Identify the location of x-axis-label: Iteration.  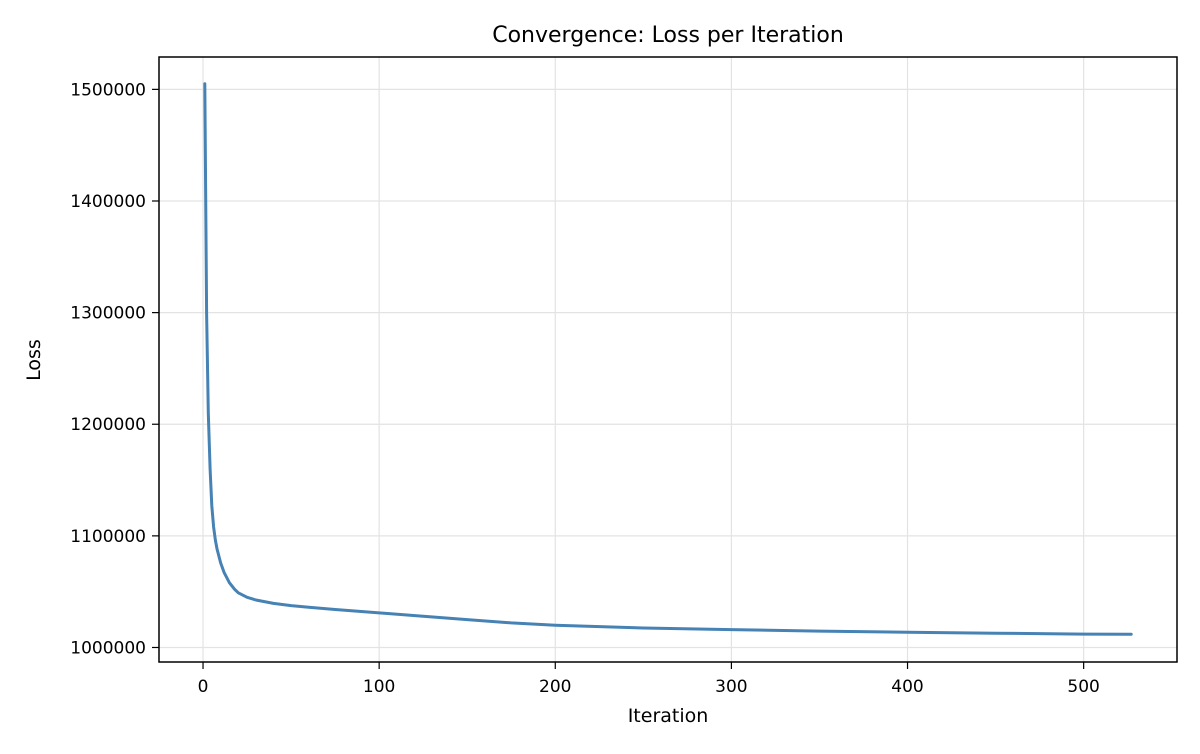
(668, 716).